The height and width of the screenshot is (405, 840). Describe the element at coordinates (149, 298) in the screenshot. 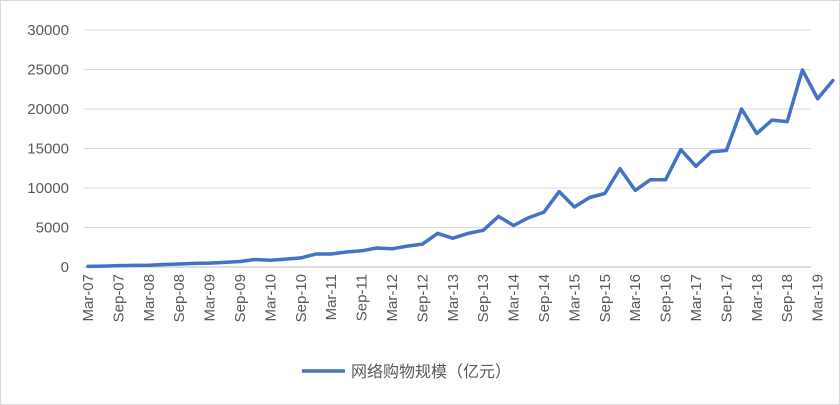

I see `x-tick-label: Mar-08` at that location.